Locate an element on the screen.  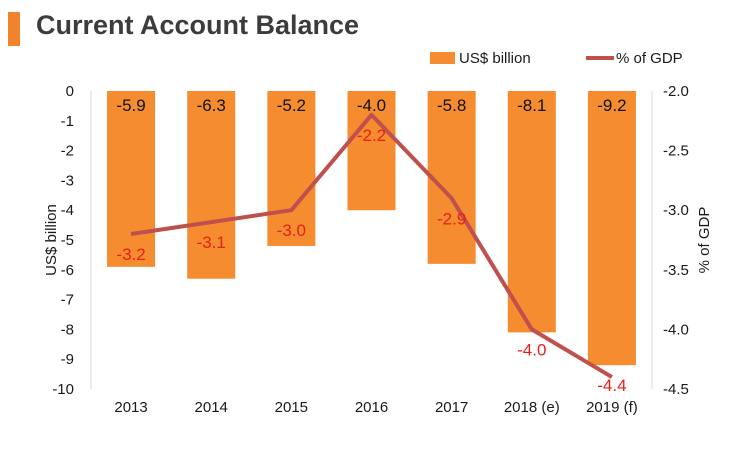
y-right-tick-label: -2.5 is located at coordinates (676, 151).